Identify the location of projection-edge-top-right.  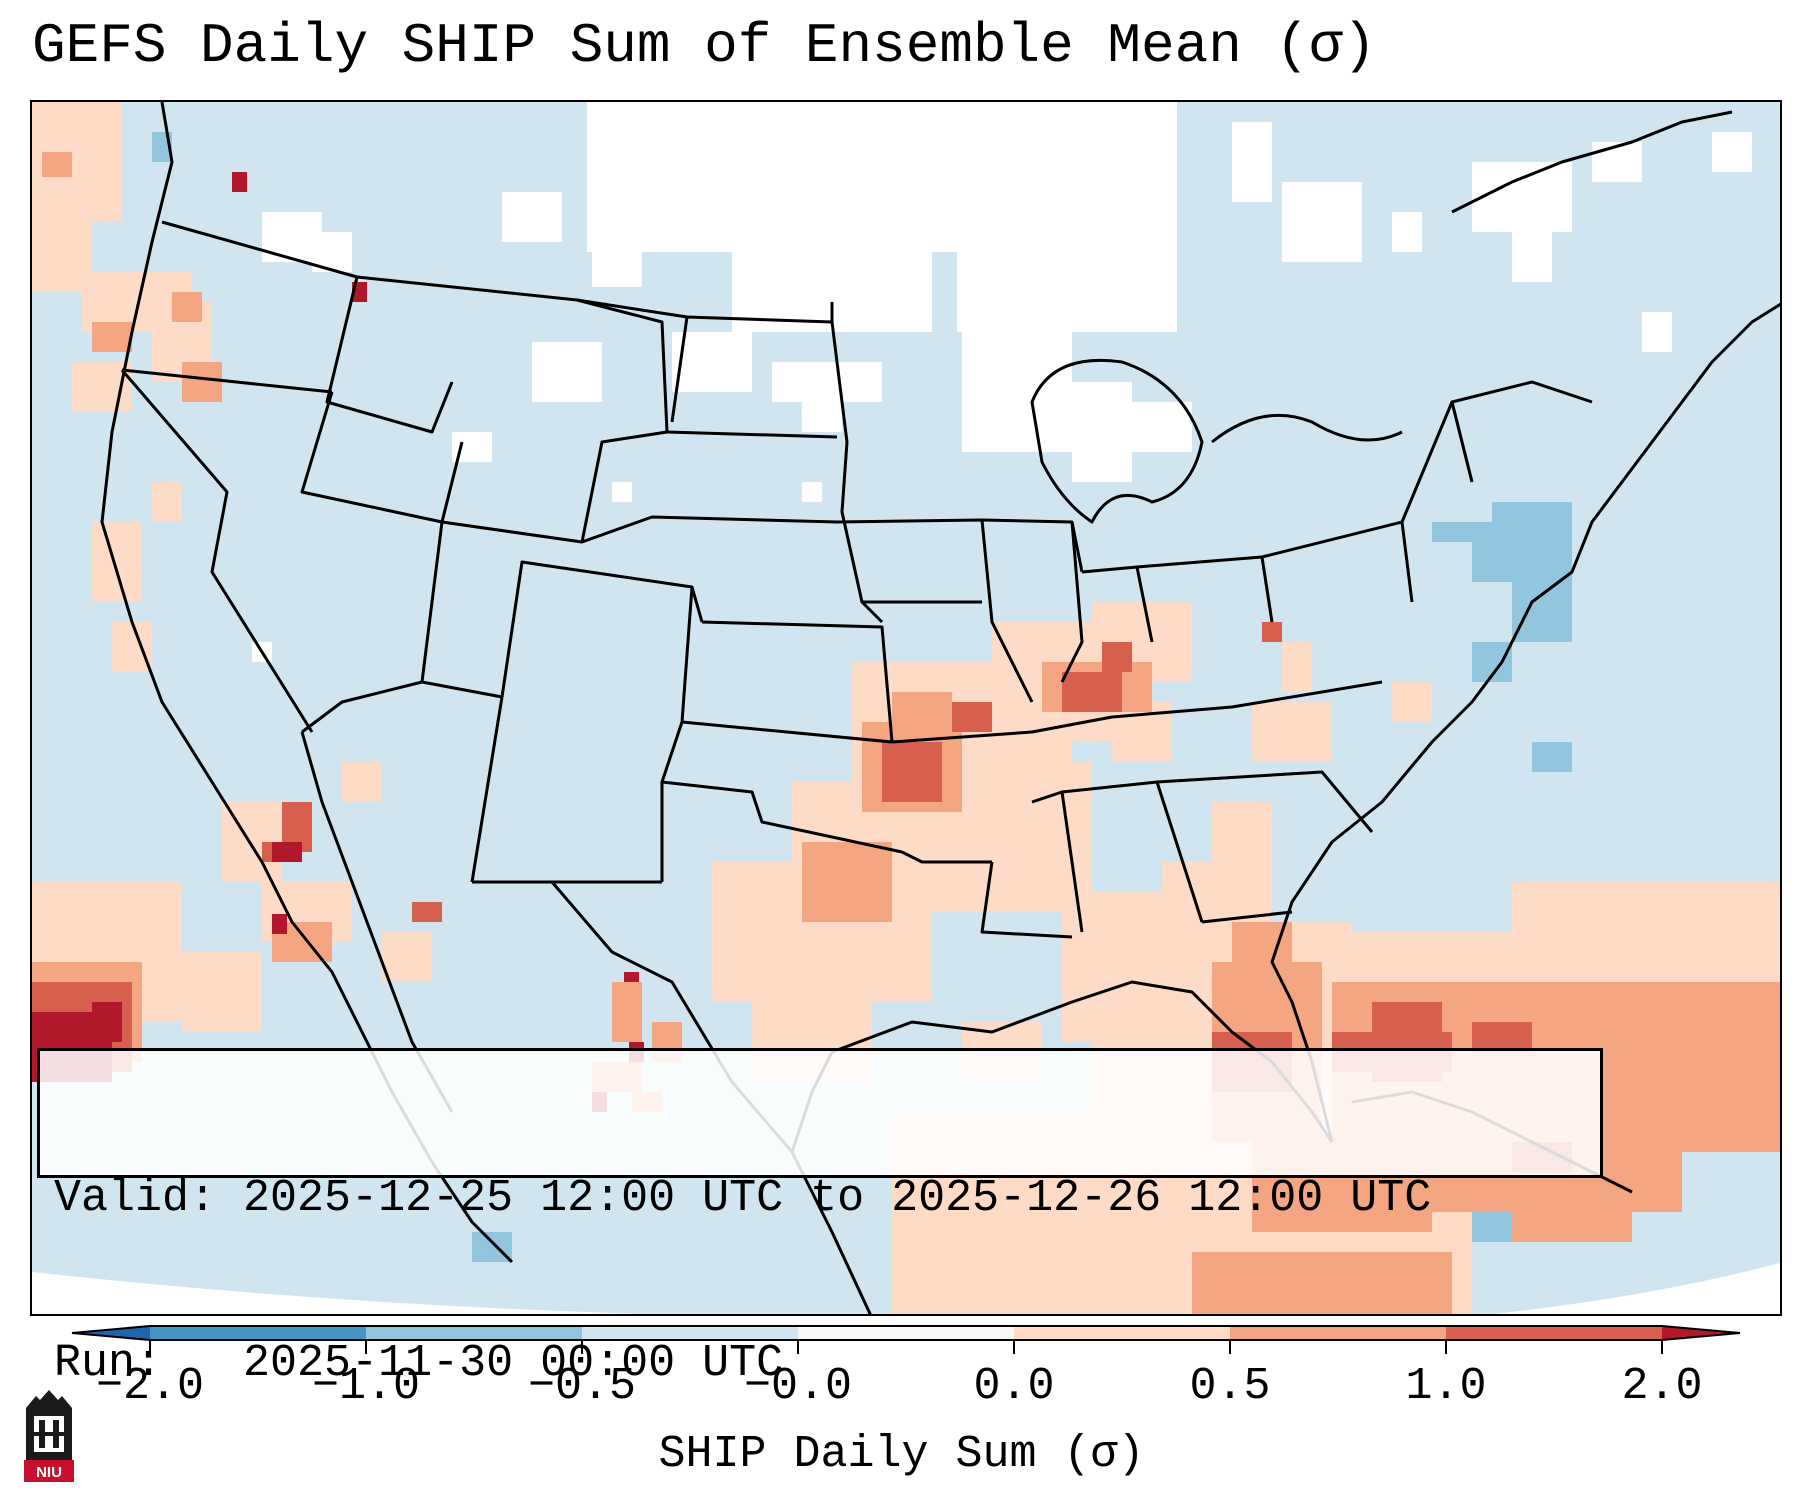
(1746, 288).